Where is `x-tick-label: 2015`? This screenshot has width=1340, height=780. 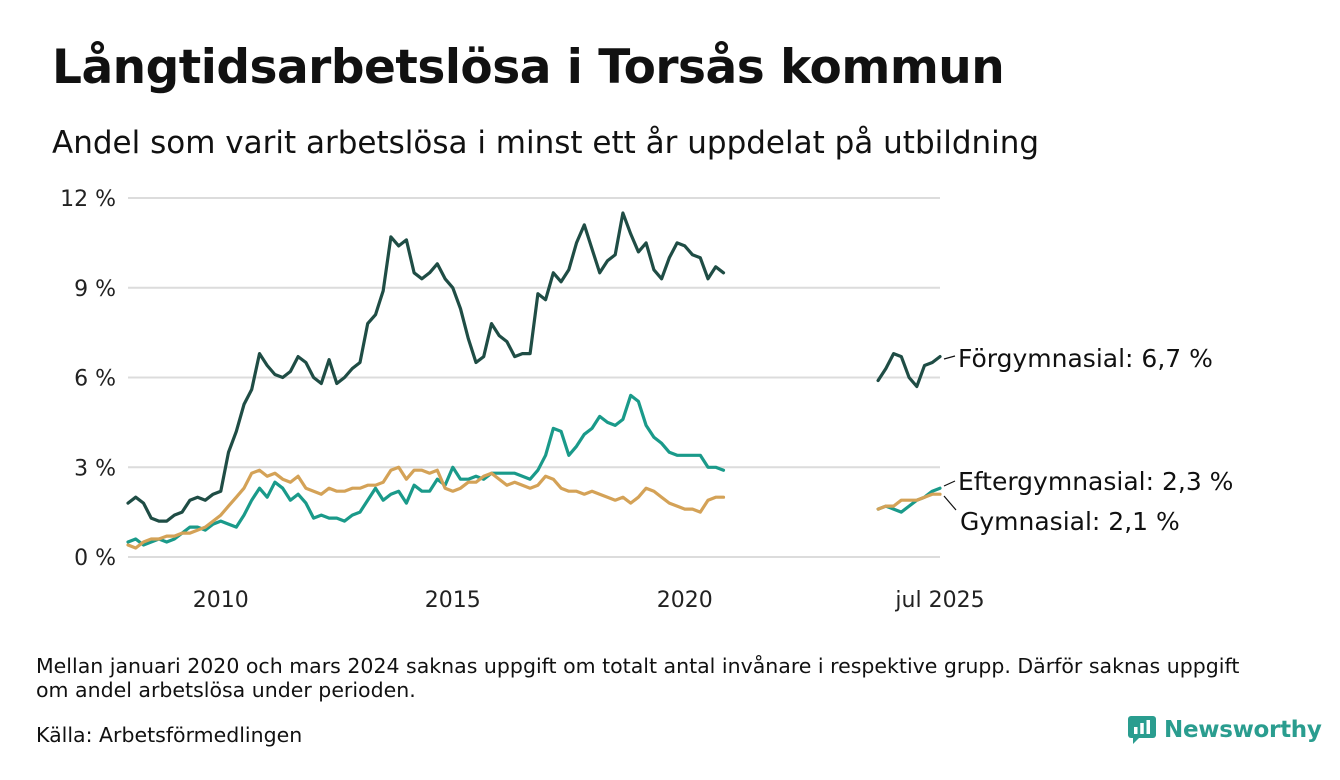 x-tick-label: 2015 is located at coordinates (453, 600).